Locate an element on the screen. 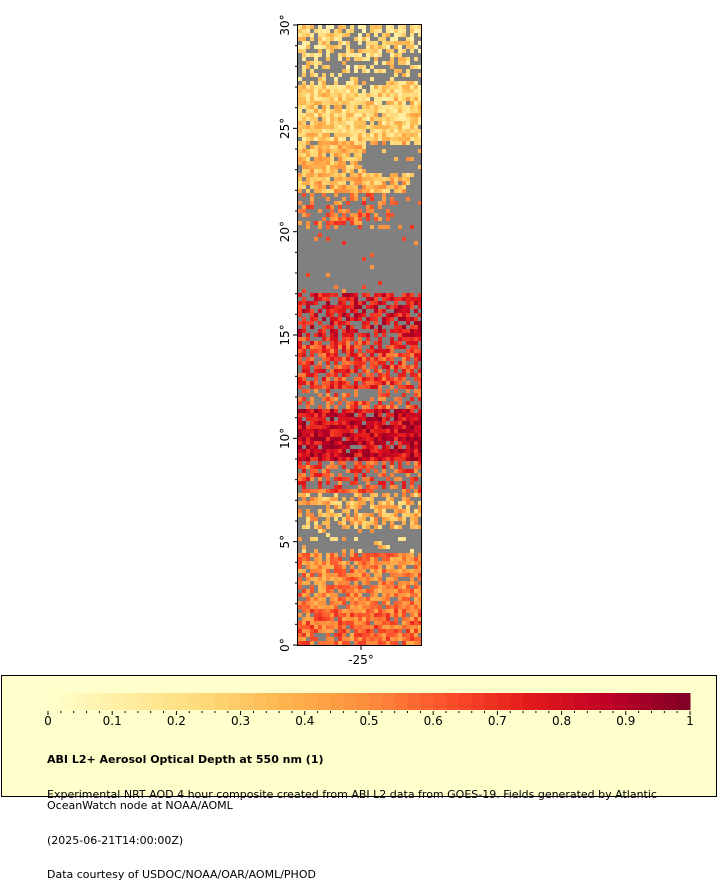 This screenshot has height=892, width=720. lon-label: -25° is located at coordinates (361, 660).